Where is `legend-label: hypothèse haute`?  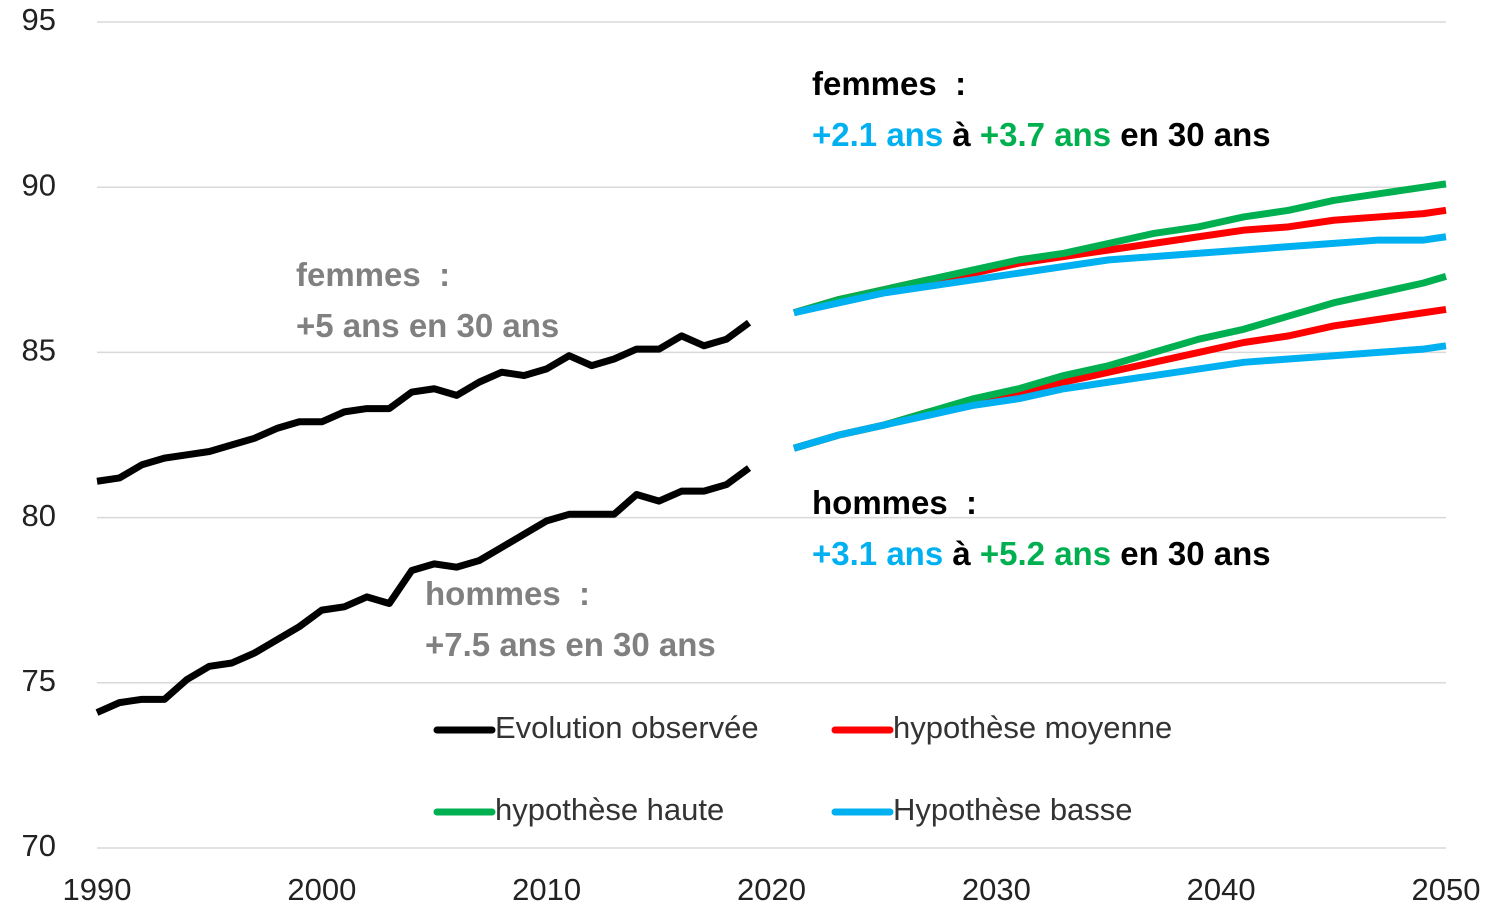 legend-label: hypothèse haute is located at coordinates (609, 809).